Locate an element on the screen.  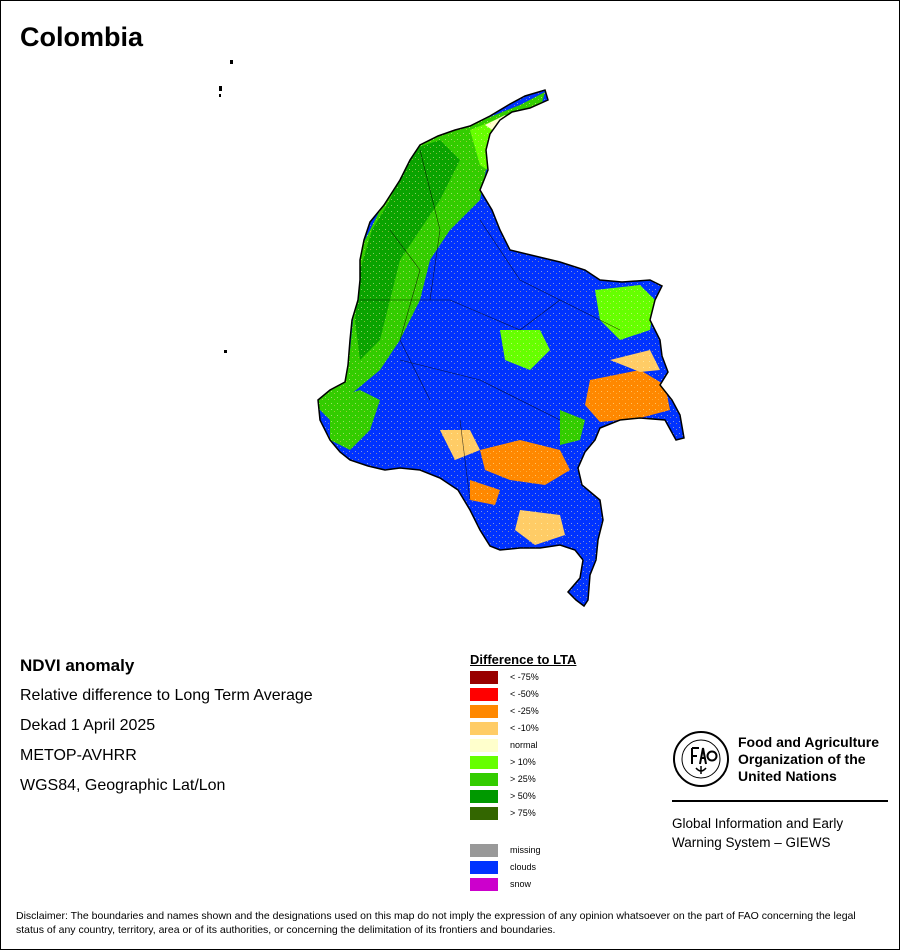
product-description: Relative difference to Long Term Average is located at coordinates (166, 695).